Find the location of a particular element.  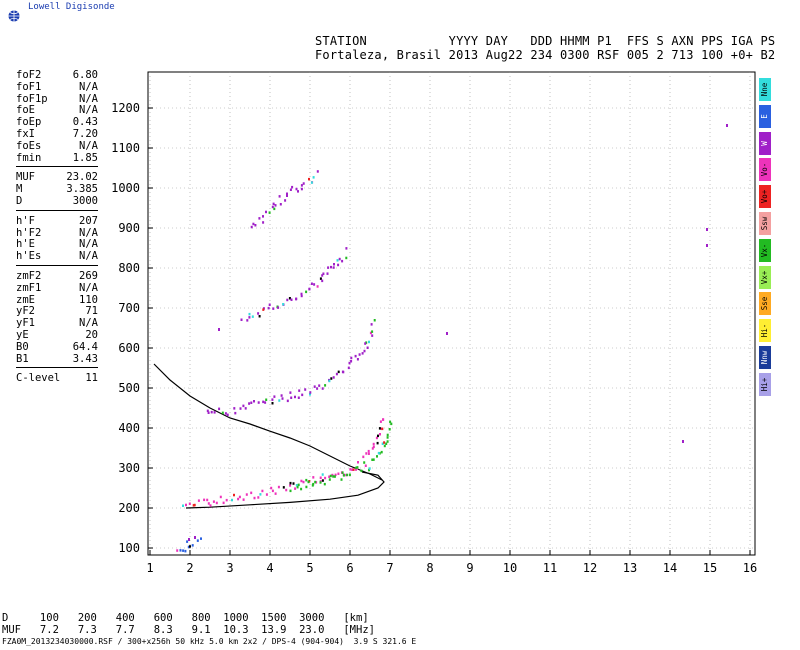

param-value: 64.4 is located at coordinates (85, 346).